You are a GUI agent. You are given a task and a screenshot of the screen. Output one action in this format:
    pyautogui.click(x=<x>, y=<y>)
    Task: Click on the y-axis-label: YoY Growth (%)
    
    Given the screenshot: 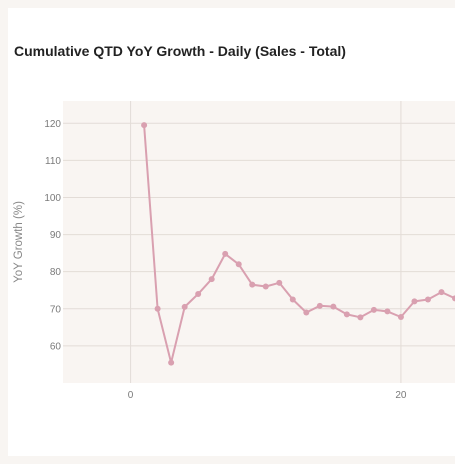 What is the action you would take?
    pyautogui.click(x=19, y=242)
    